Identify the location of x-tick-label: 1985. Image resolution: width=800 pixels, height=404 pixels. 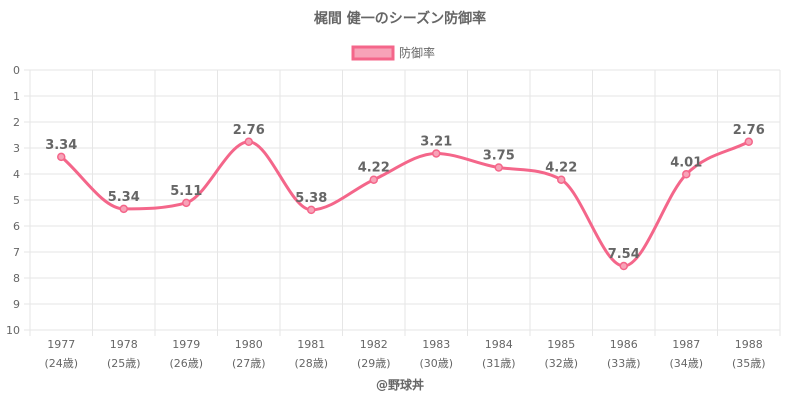
(561, 344).